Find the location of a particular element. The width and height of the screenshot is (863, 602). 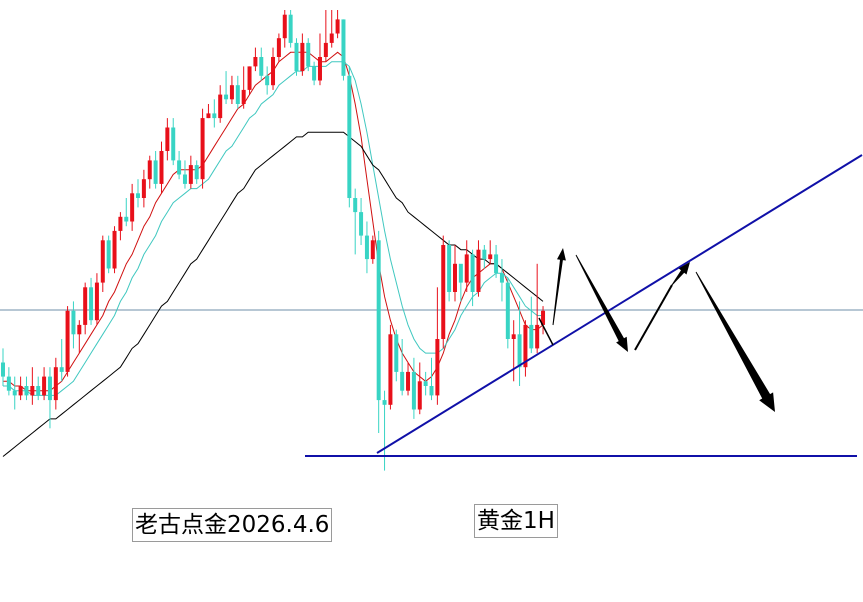

path-connector is located at coordinates (546, 331).